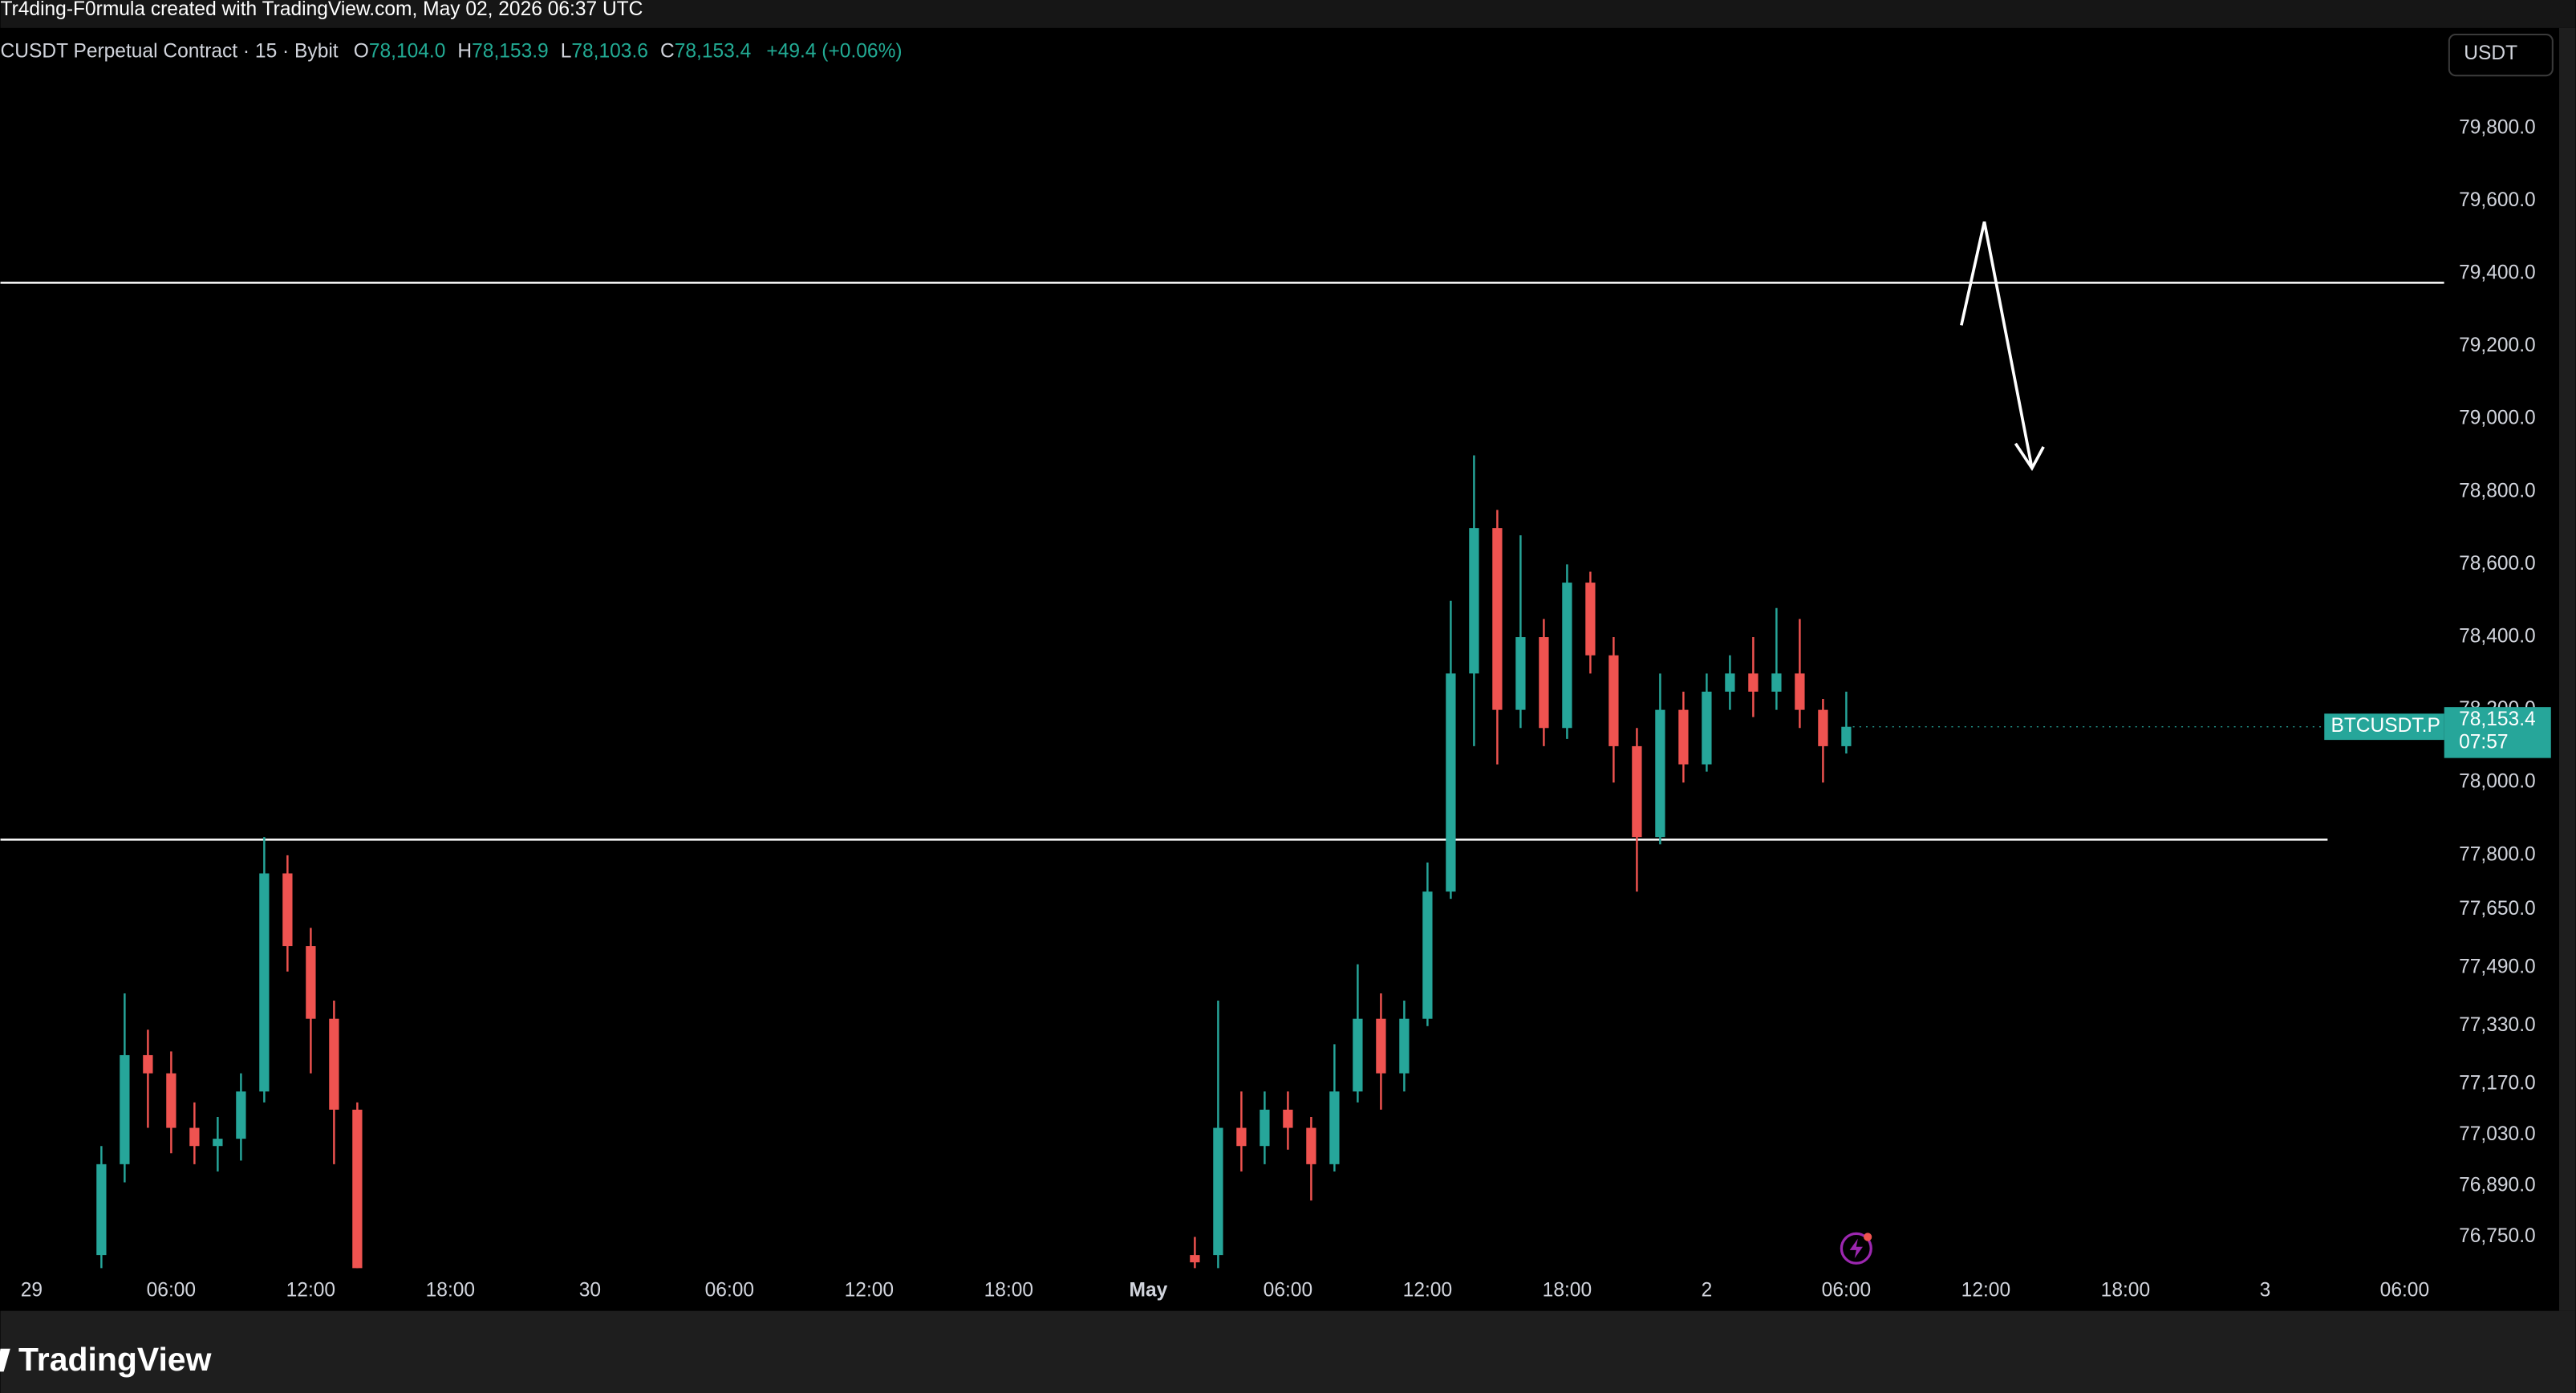 This screenshot has height=1393, width=2576. Describe the element at coordinates (2497, 719) in the screenshot. I see `price-label: 78,153.4` at that location.